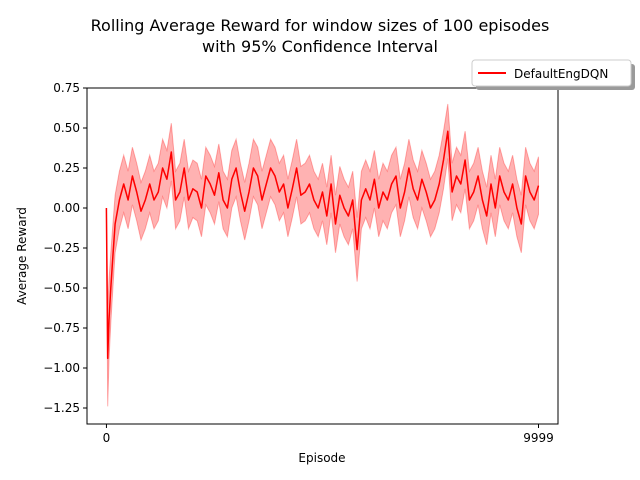 This screenshot has width=640, height=480. Describe the element at coordinates (61, 328) in the screenshot. I see `y-tick-label: −0.75` at that location.